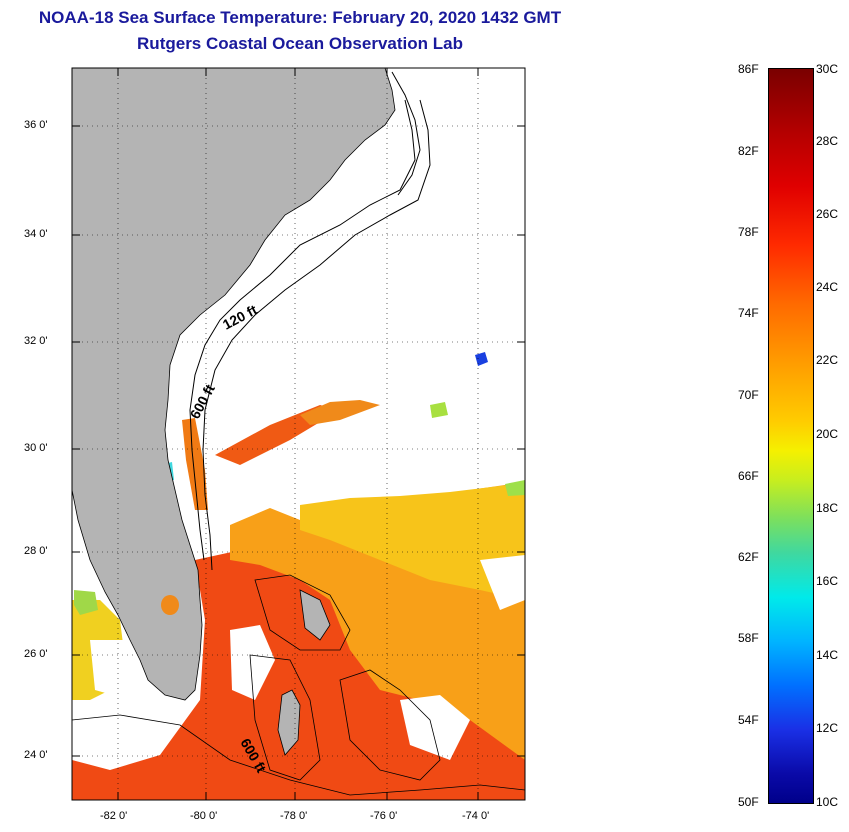 This screenshot has width=849, height=832. Describe the element at coordinates (36, 551) in the screenshot. I see `lat-label-28: 28 0'` at that location.